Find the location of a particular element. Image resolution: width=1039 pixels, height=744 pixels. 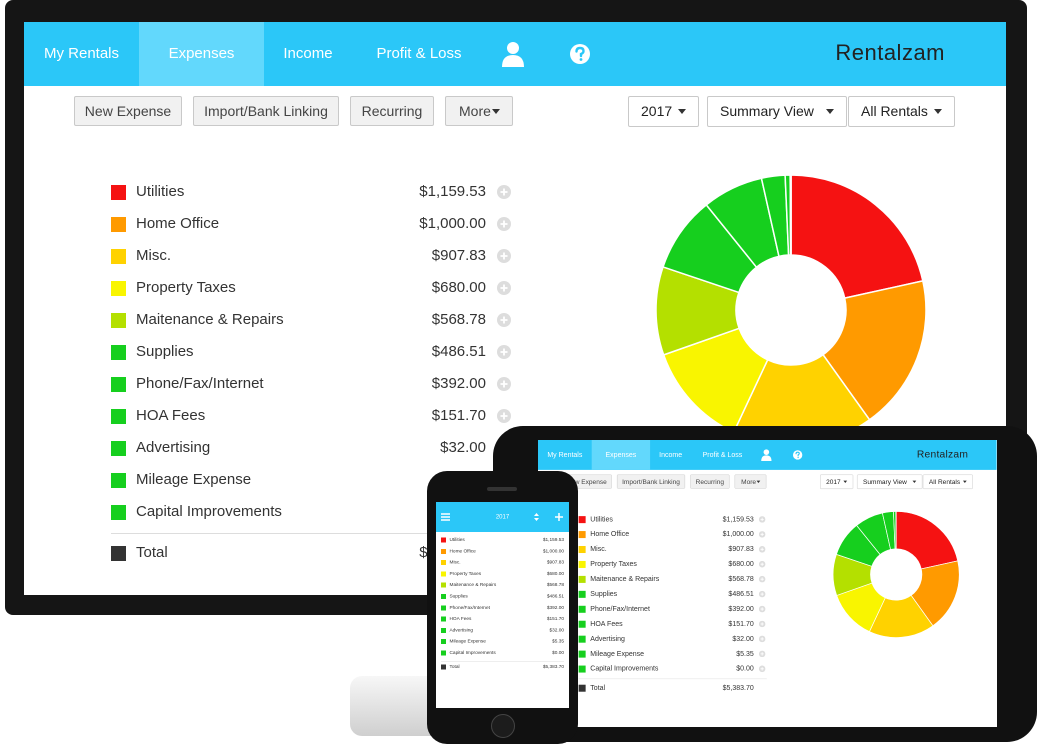

phone-home-button is located at coordinates (503, 726).